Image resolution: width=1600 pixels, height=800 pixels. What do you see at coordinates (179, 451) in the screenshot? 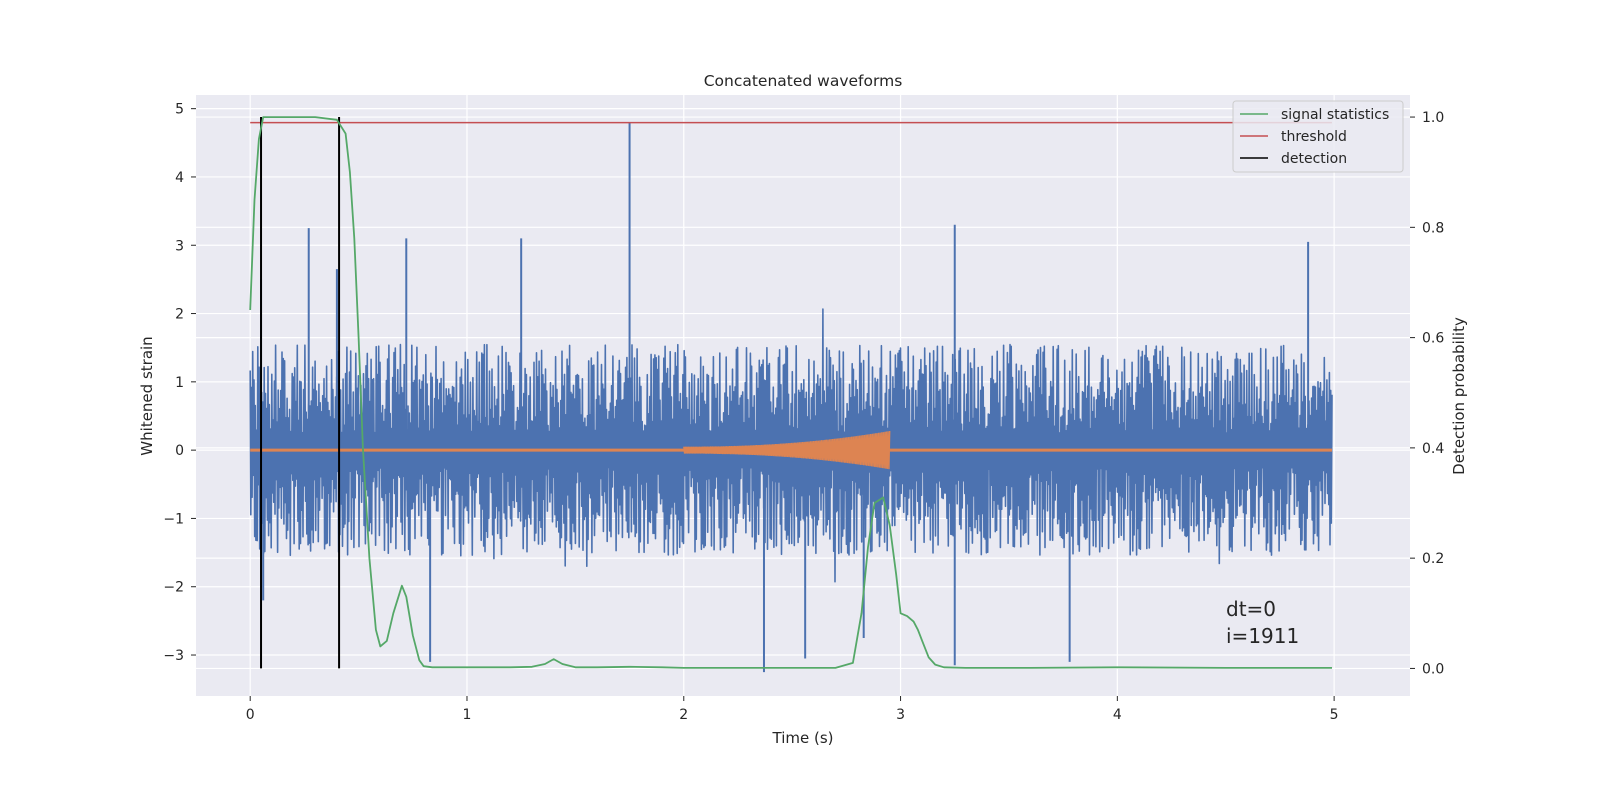
I see `y-left-tick-label: 0` at bounding box center [179, 451].